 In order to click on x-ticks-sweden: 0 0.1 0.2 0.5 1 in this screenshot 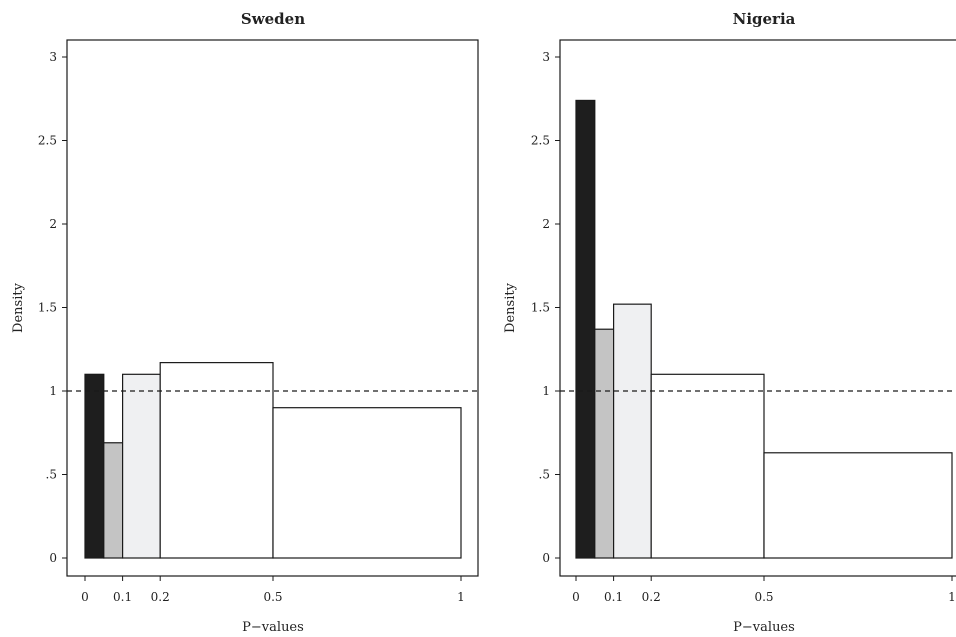, I will do `click(273, 590)`.